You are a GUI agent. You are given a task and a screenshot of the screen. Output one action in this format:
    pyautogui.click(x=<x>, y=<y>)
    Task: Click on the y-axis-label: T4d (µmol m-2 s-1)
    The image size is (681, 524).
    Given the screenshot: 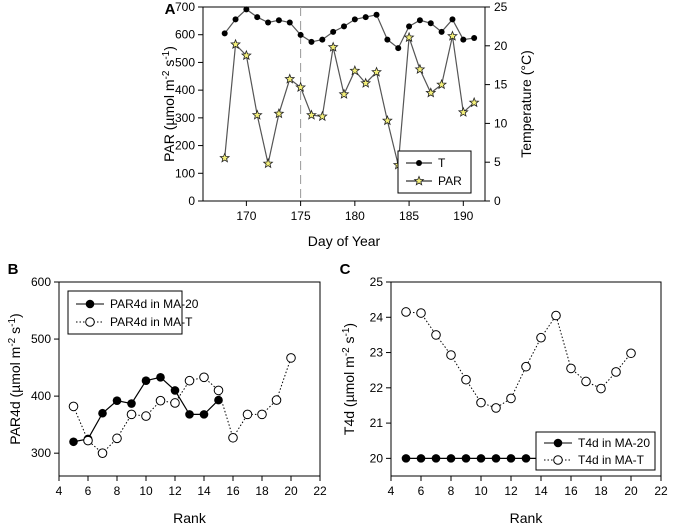 What is the action you would take?
    pyautogui.click(x=349, y=379)
    